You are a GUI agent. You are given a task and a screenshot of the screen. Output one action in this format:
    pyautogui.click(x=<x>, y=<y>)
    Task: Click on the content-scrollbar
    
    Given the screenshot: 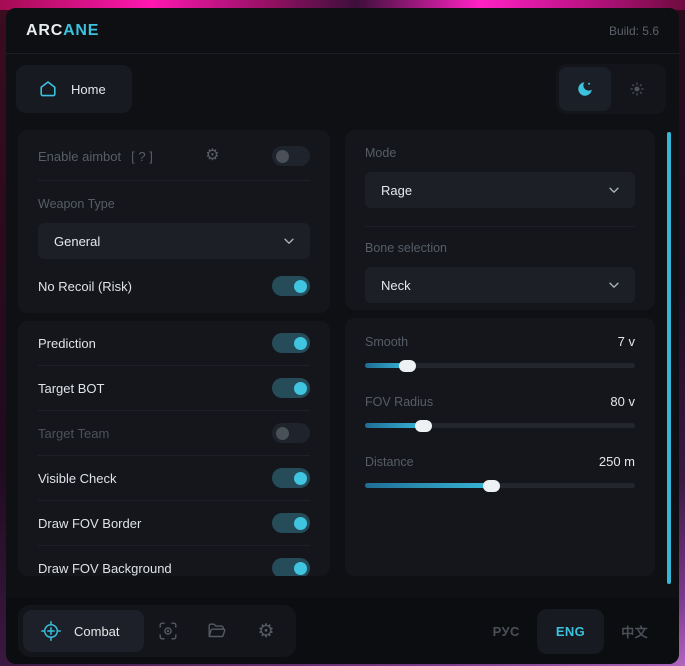 What is the action you would take?
    pyautogui.click(x=669, y=358)
    